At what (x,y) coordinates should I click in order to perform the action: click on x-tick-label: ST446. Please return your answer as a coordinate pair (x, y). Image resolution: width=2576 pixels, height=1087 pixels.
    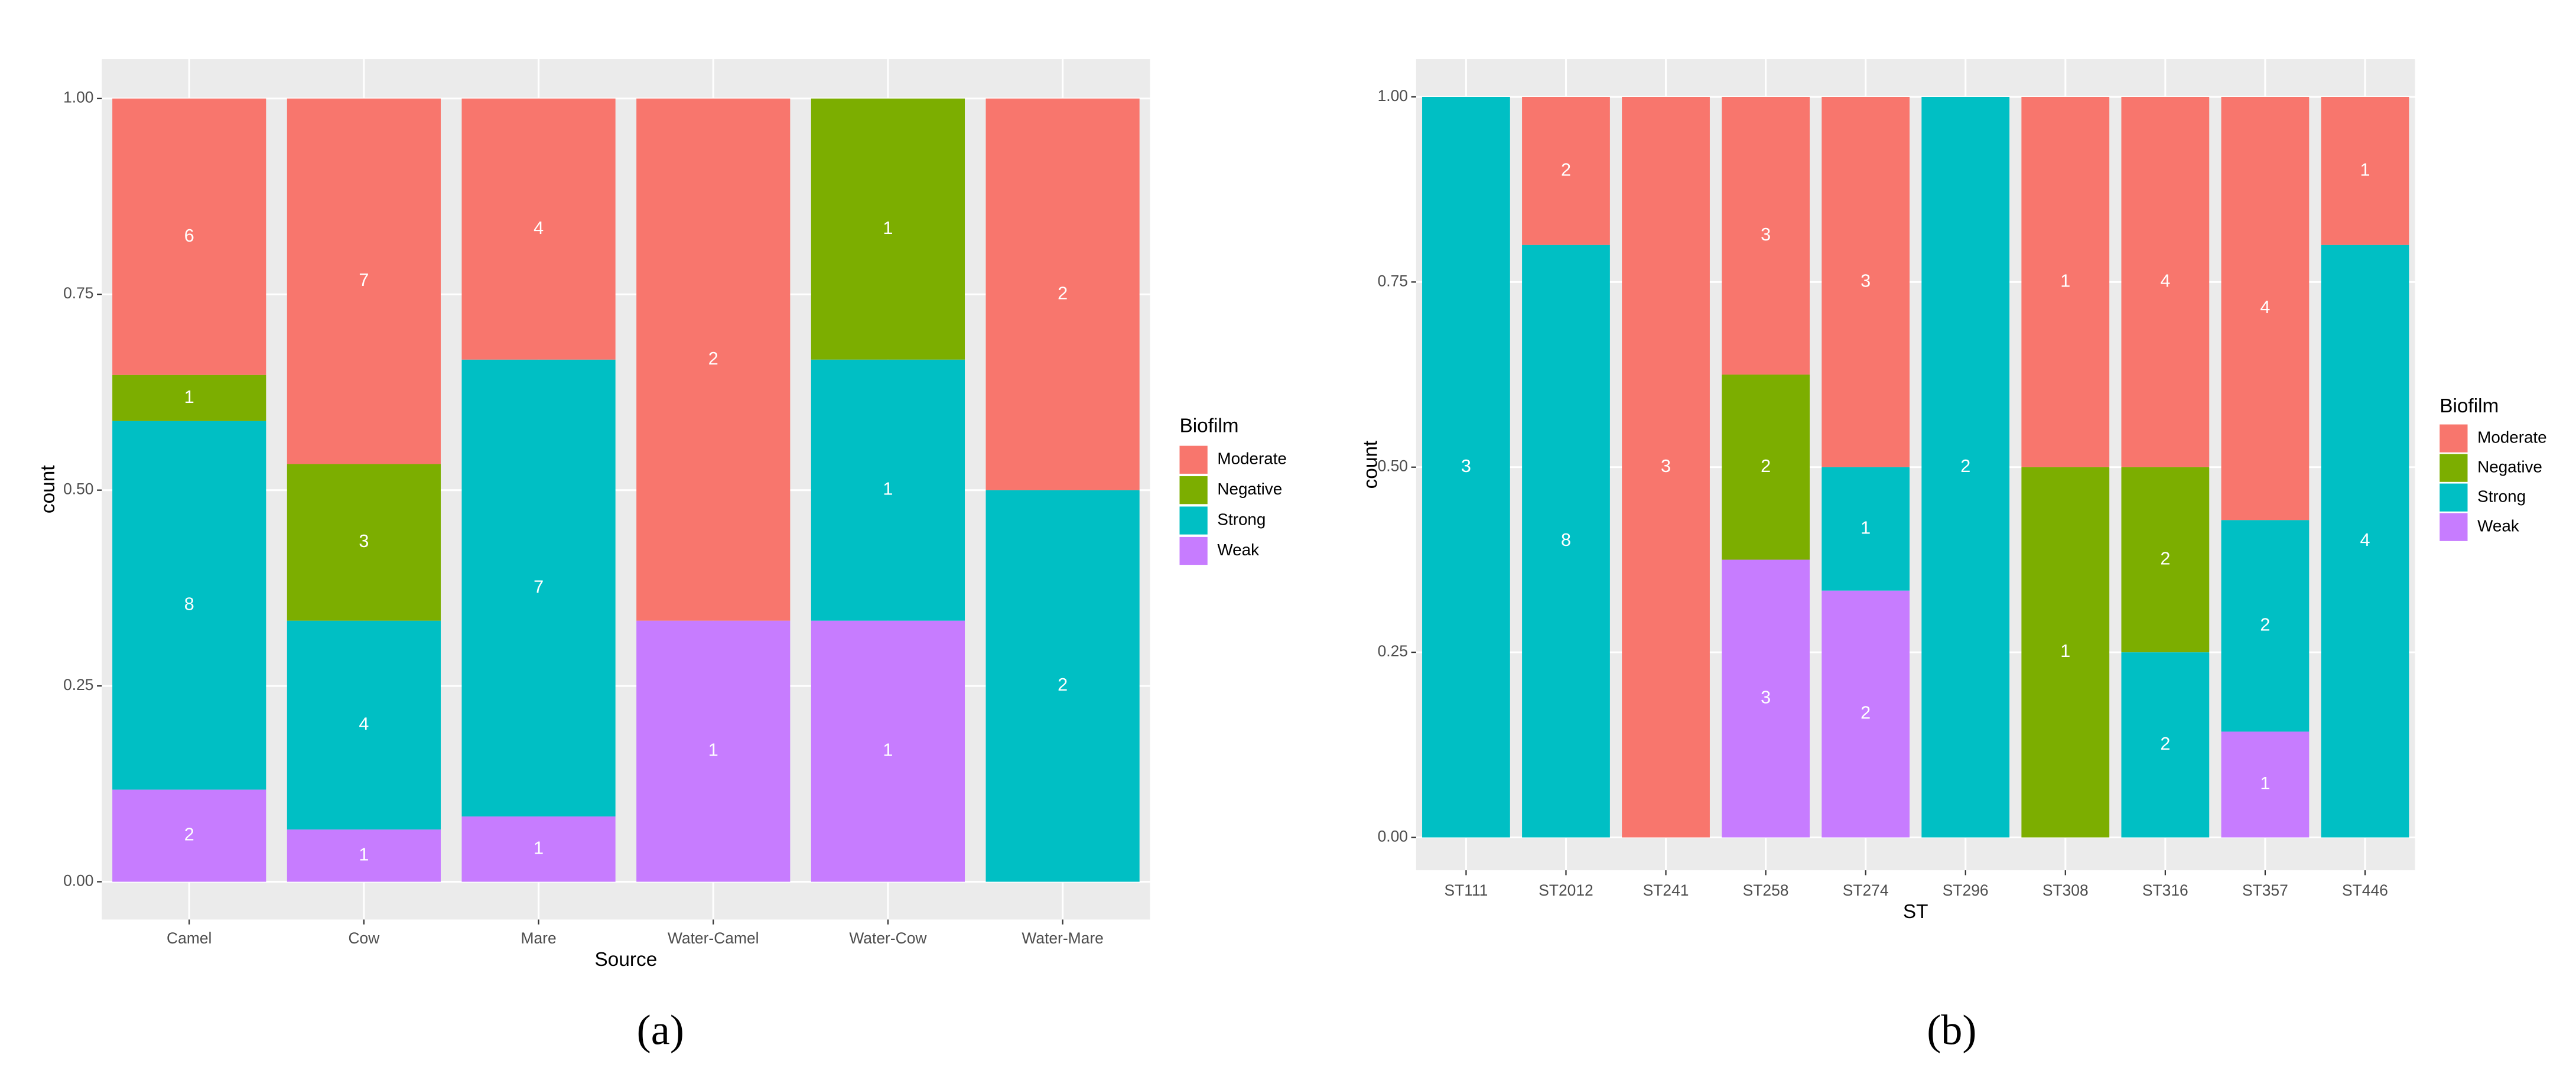
    Looking at the image, I should click on (2365, 890).